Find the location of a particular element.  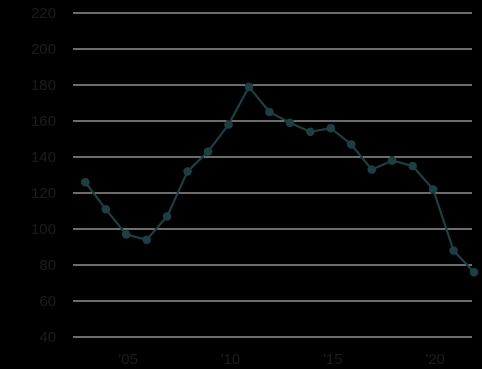

y-tick-label: 140 is located at coordinates (43, 157).